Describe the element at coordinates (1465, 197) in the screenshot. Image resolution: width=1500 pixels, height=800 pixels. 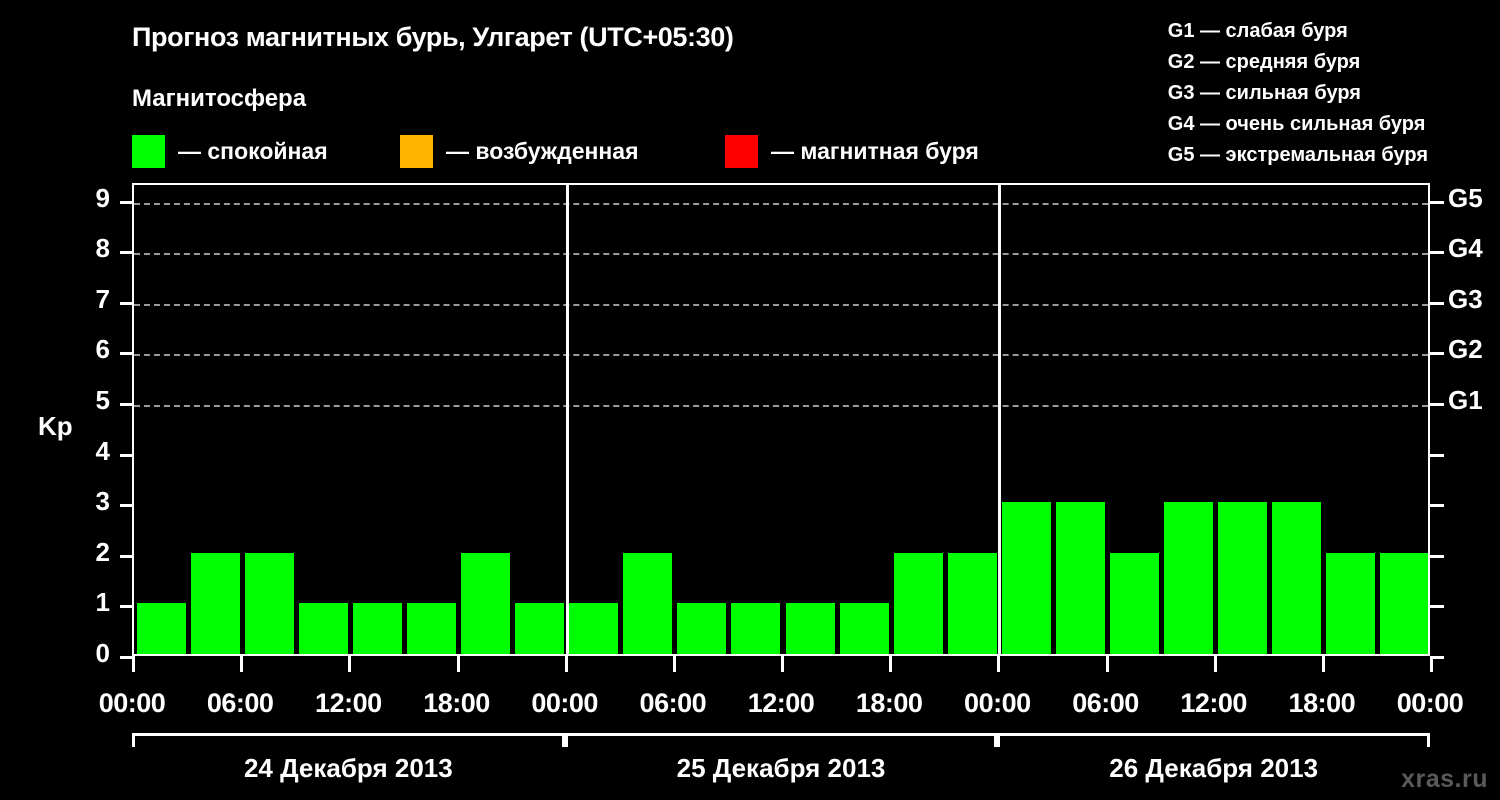
I see `g-axis-label-G5: G5` at that location.